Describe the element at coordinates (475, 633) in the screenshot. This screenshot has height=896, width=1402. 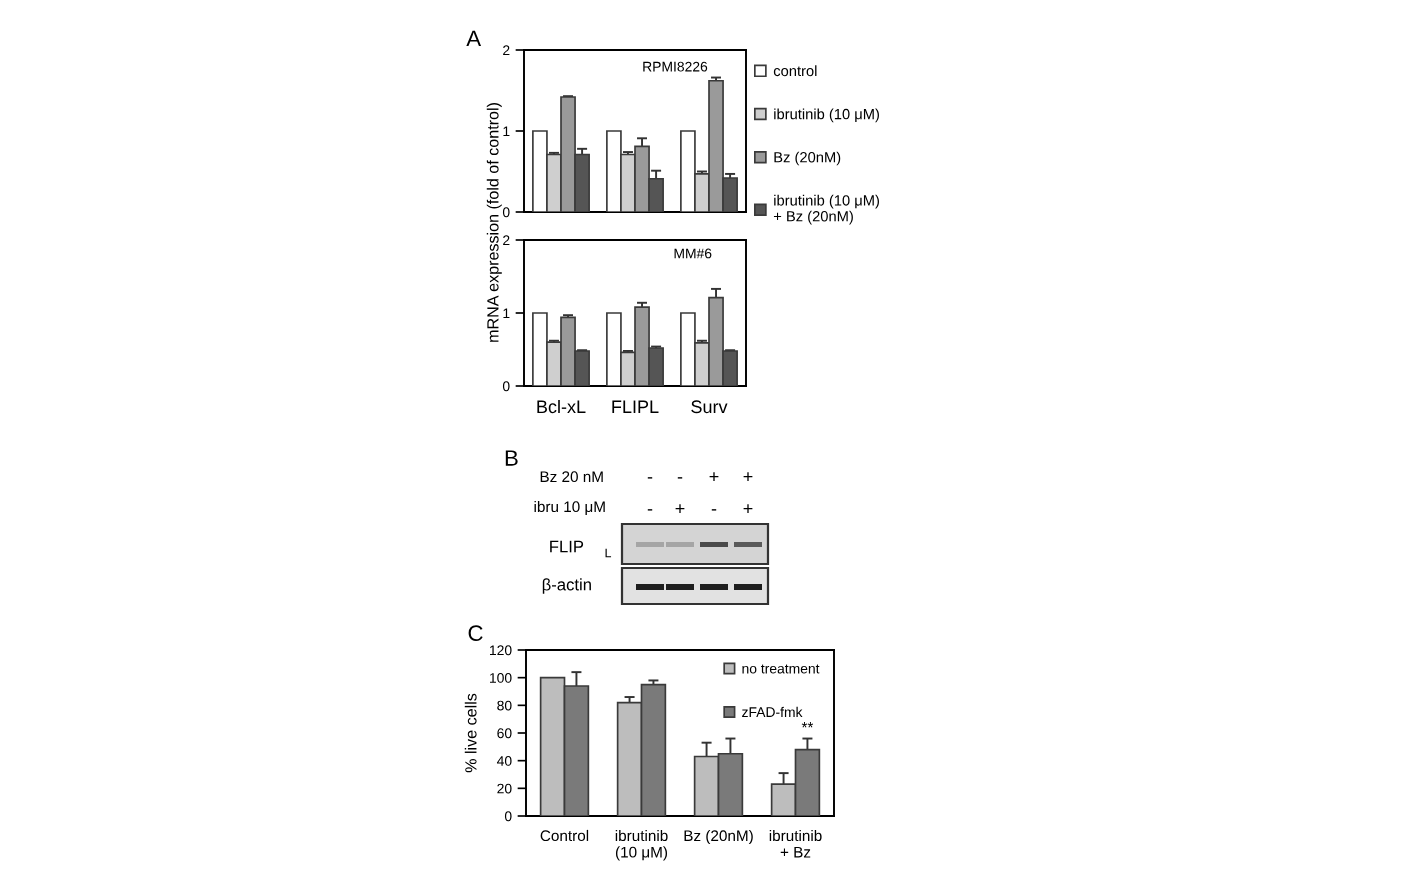
I see `text: C` at that location.